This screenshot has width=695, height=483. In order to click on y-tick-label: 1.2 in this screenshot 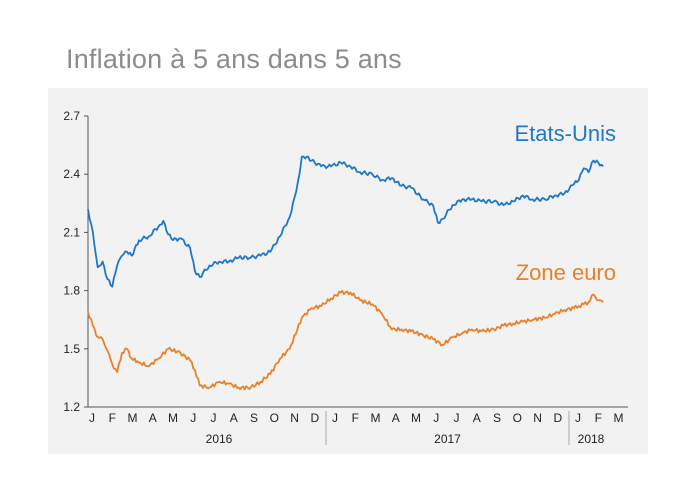, I will do `click(71, 407)`.